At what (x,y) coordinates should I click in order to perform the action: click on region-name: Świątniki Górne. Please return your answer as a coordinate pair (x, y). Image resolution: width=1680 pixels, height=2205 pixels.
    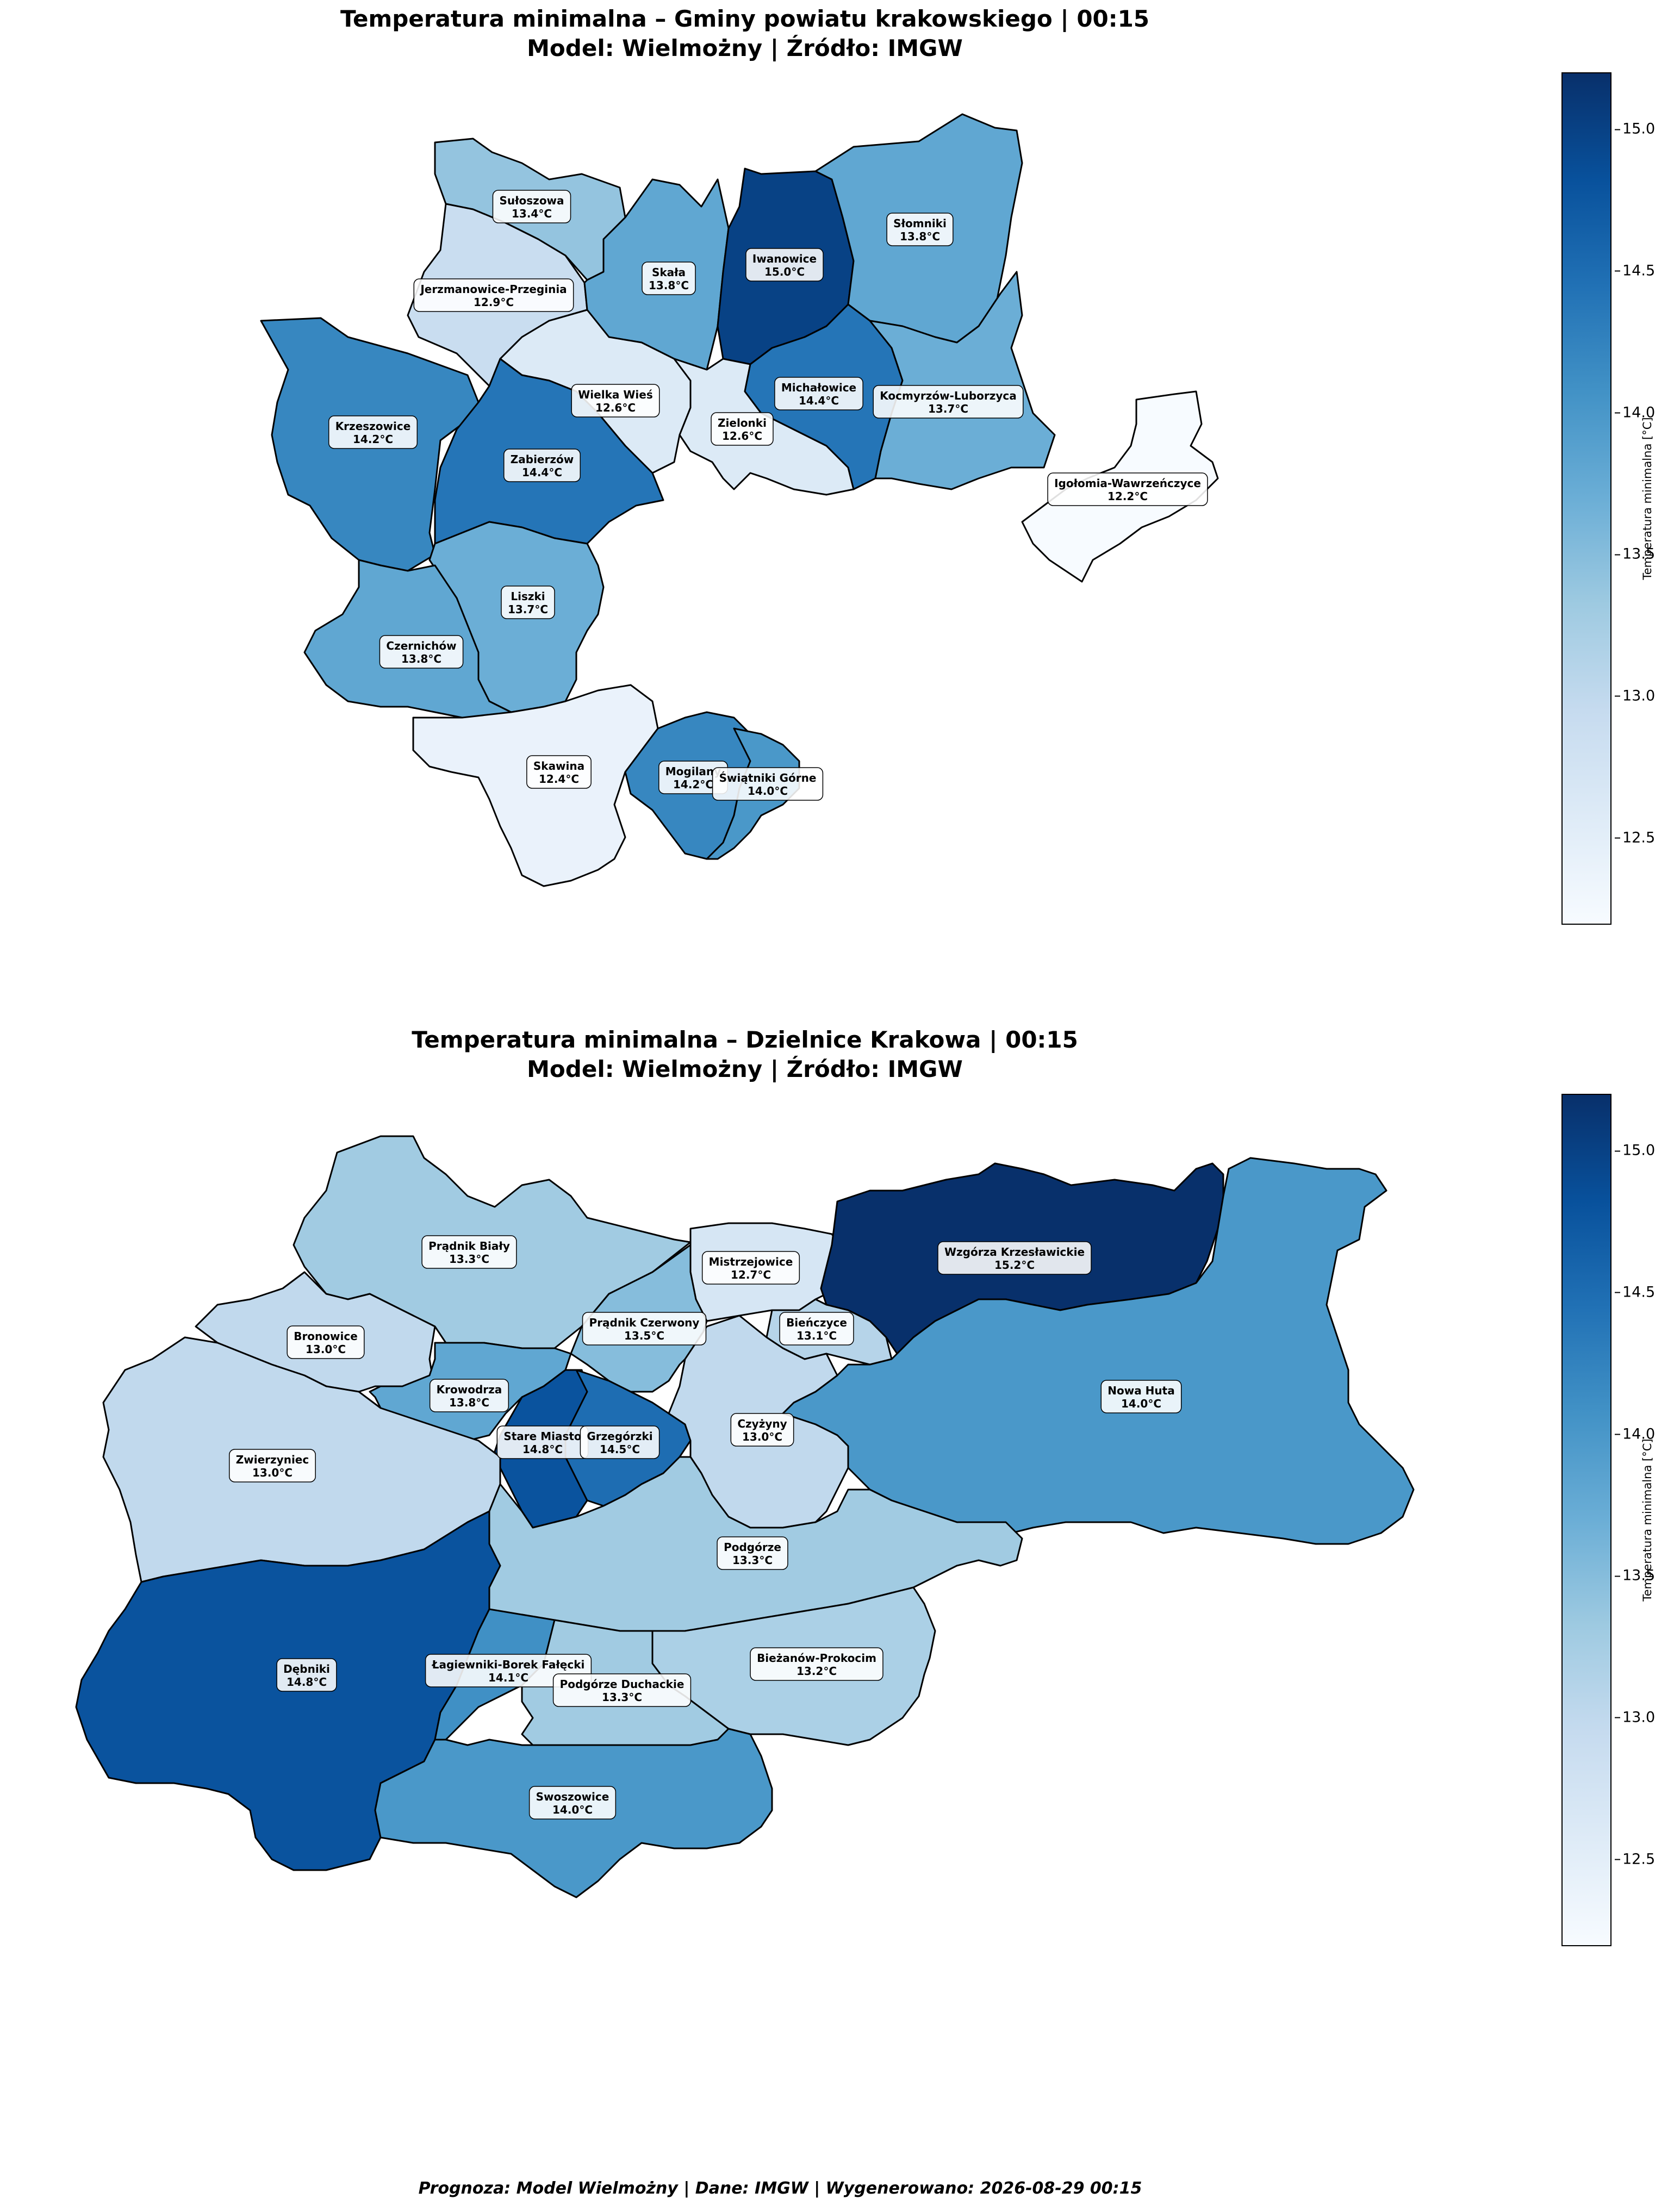
    Looking at the image, I should click on (768, 777).